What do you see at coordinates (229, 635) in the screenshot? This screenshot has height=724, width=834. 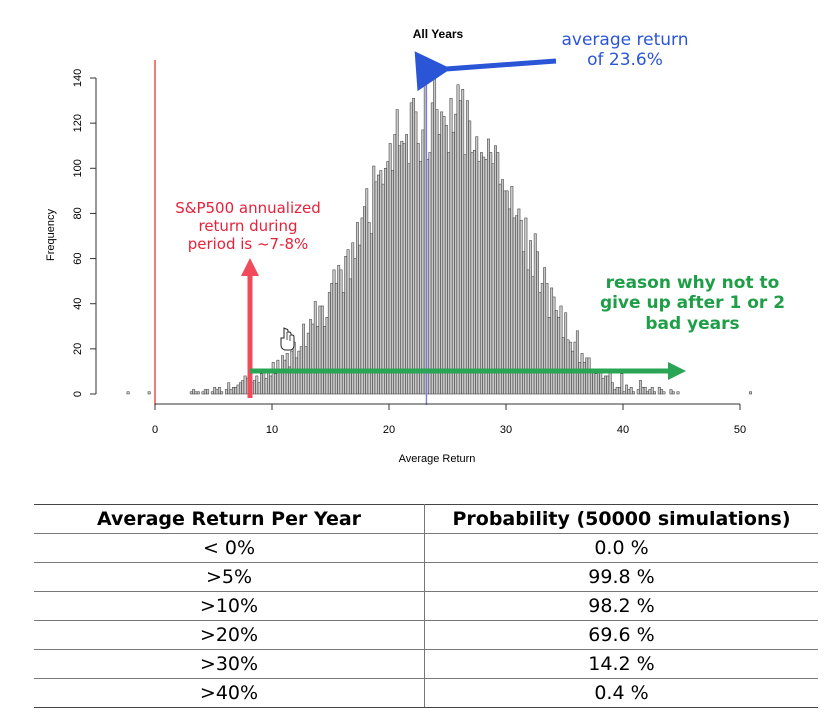 I see `table-cell: >20%` at bounding box center [229, 635].